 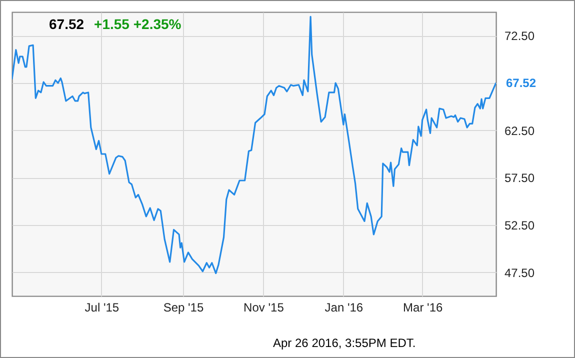 I want to click on y-tick-label: 47.50, so click(x=519, y=273).